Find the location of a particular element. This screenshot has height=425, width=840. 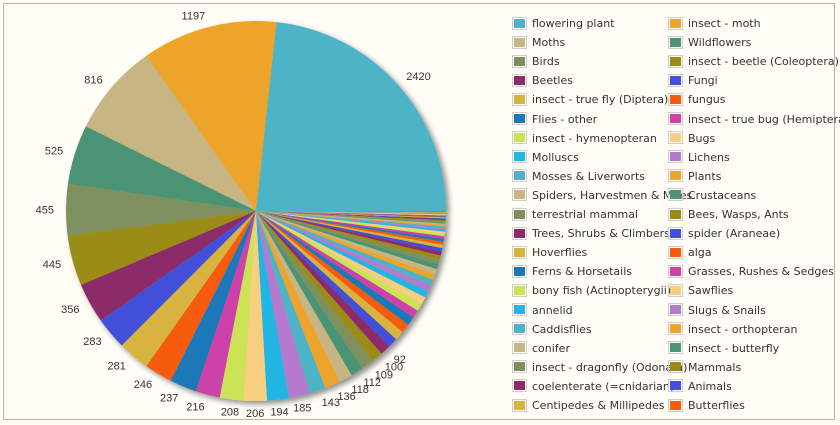

legend-item: Wildflowers is located at coordinates (709, 42).